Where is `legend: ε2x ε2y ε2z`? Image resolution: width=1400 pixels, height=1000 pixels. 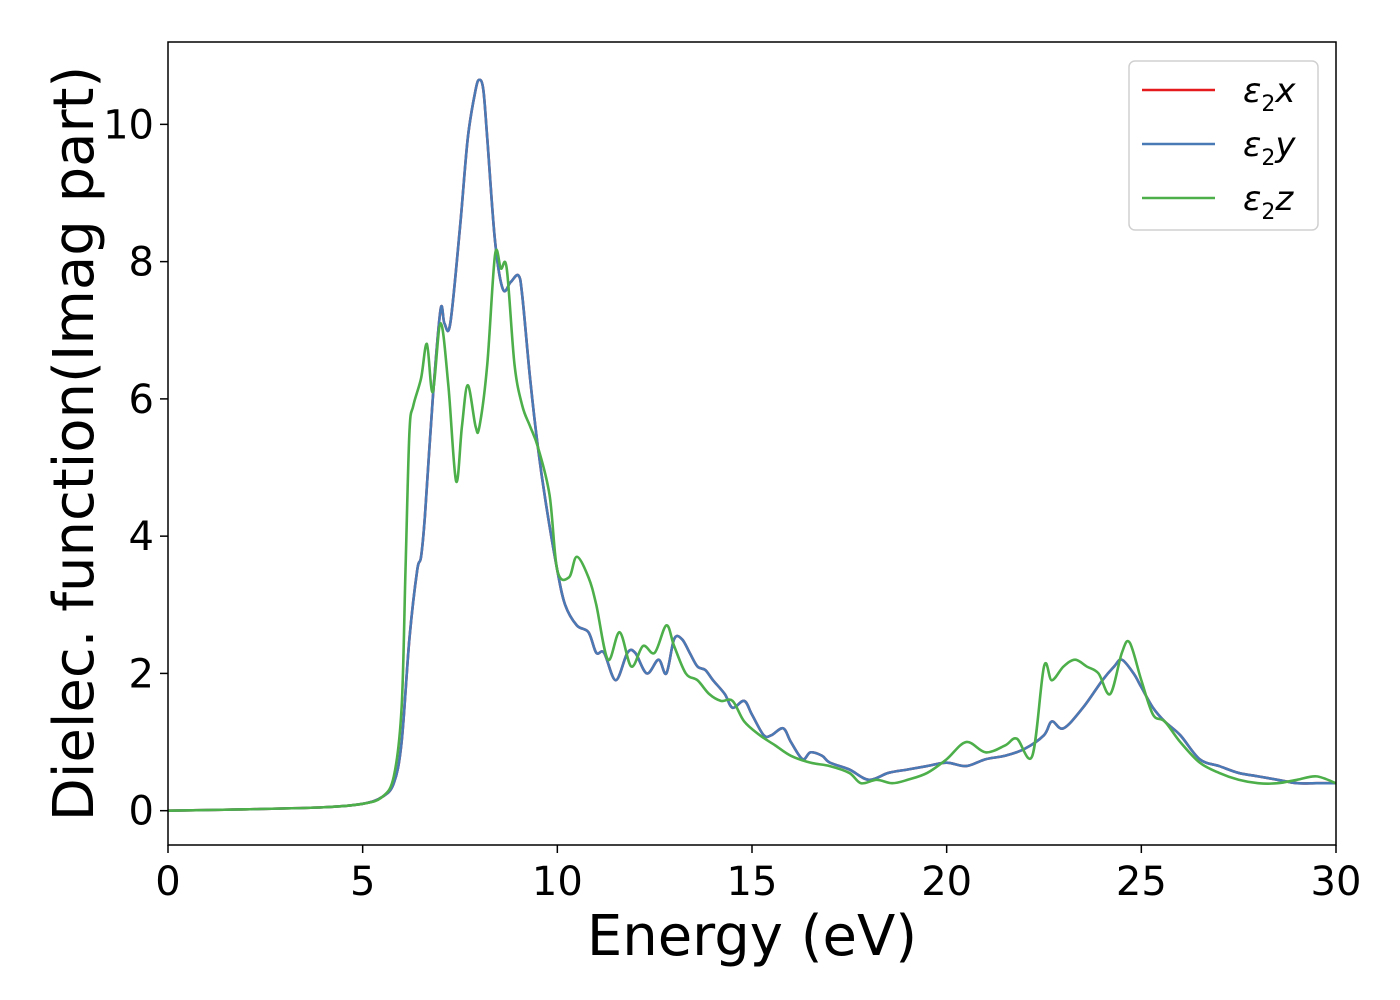
legend: ε2x ε2y ε2z is located at coordinates (1223, 145).